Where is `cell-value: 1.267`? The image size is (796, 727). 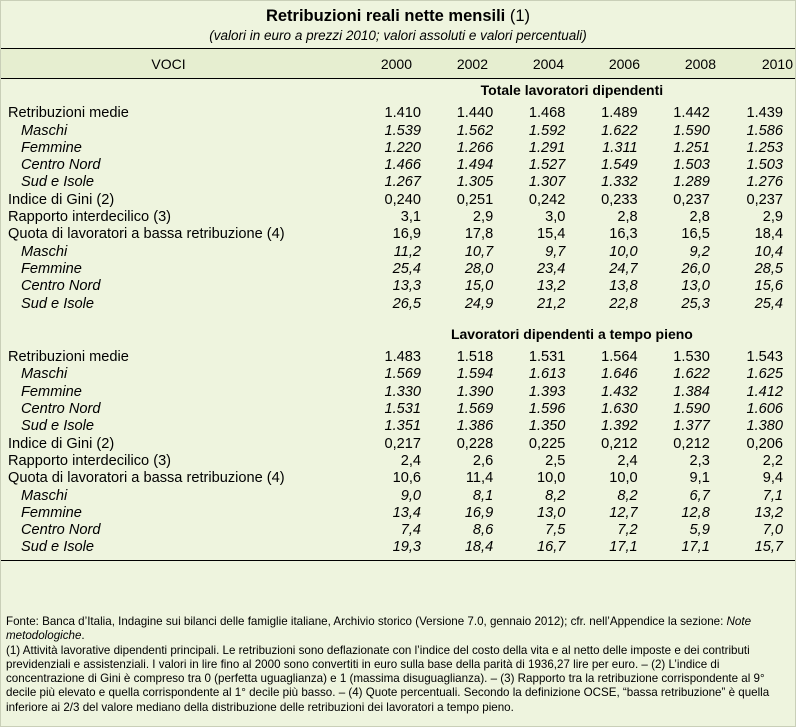 cell-value: 1.267 is located at coordinates (403, 182).